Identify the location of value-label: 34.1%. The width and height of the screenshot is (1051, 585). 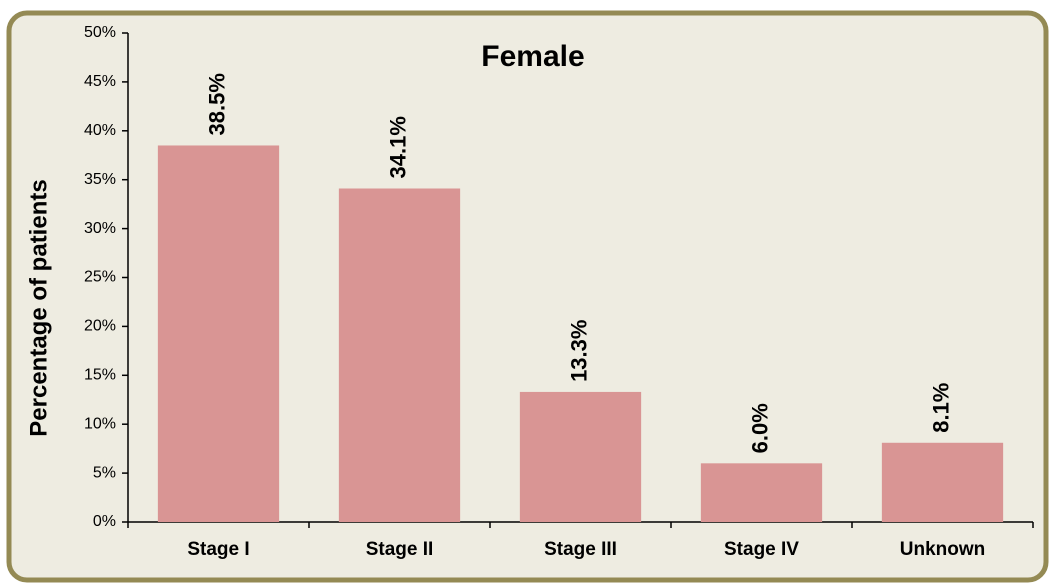
(397, 147).